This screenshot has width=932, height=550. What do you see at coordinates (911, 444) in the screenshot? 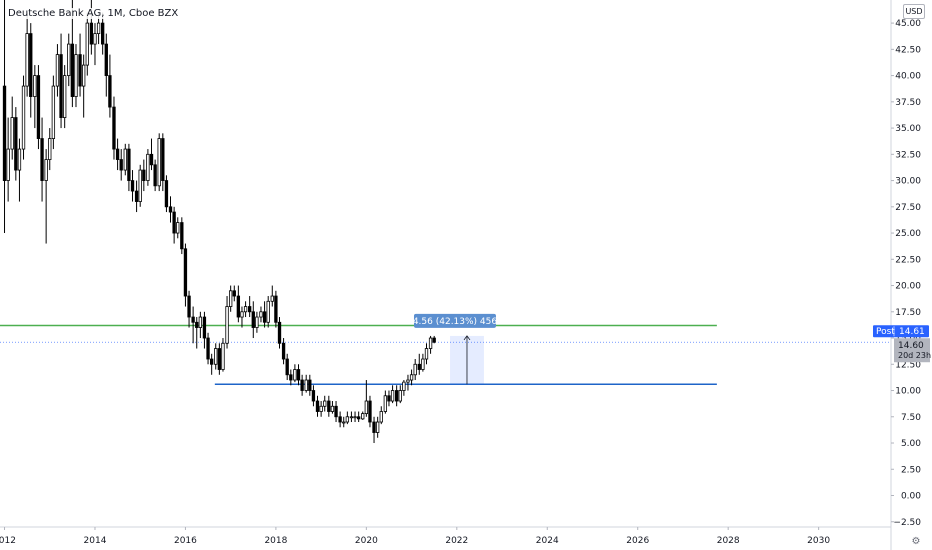
I see `y-tick-label: 5.00` at bounding box center [911, 444].